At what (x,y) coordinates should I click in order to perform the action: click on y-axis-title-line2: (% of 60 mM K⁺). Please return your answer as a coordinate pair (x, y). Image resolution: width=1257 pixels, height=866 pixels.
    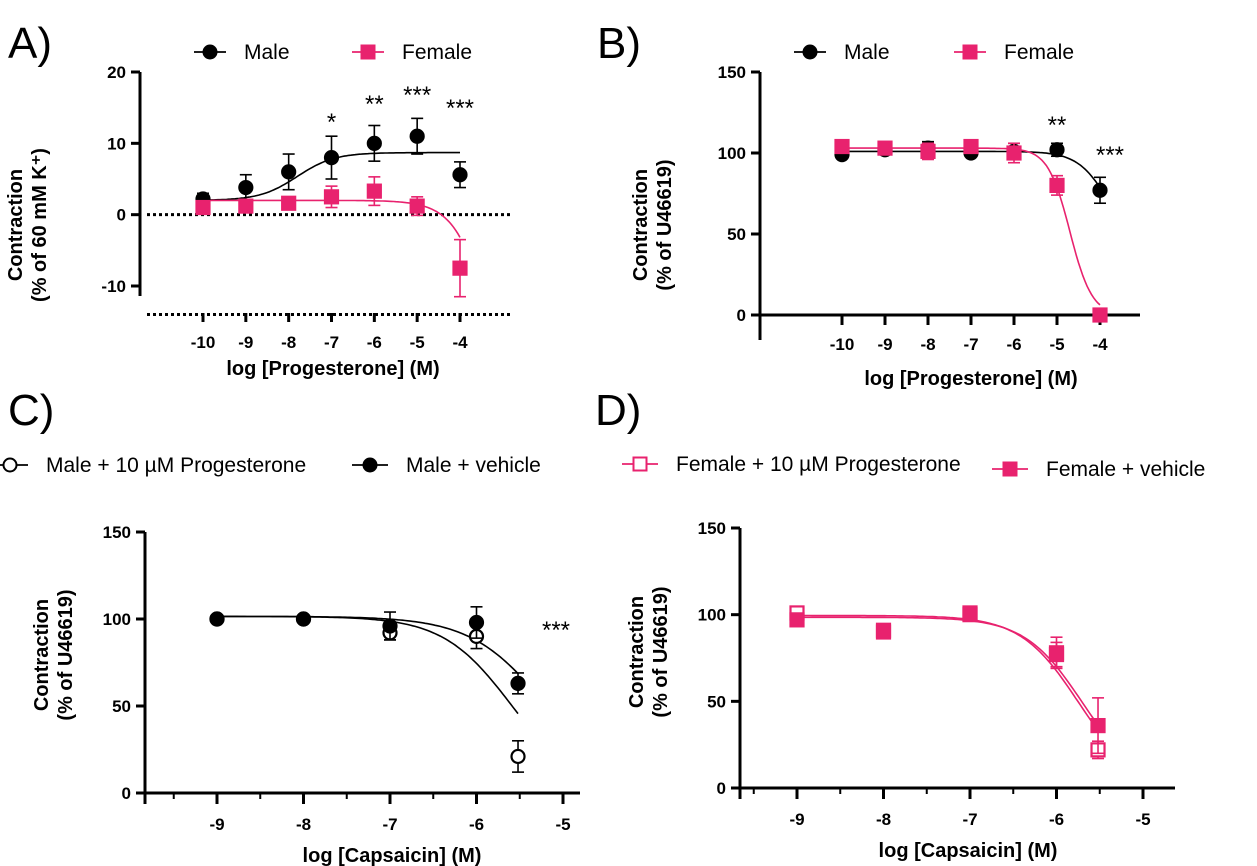
    Looking at the image, I should click on (40, 225).